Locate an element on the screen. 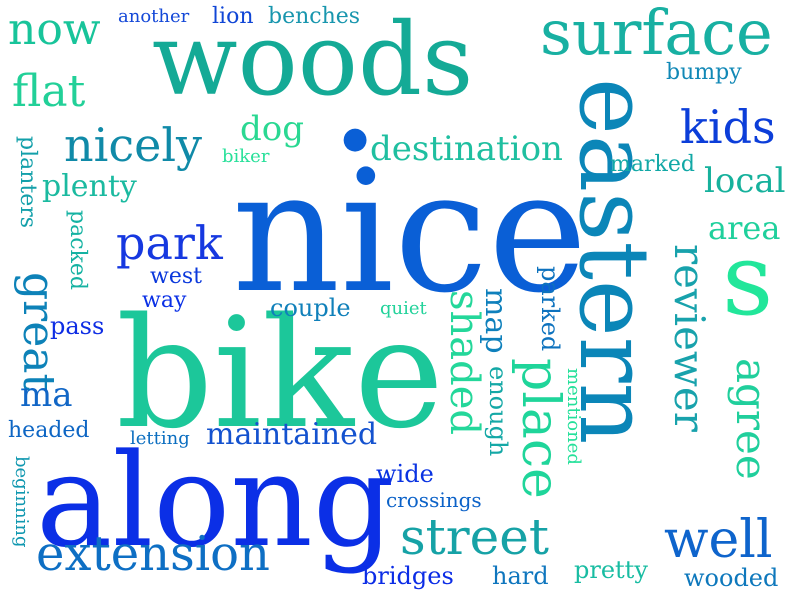 The height and width of the screenshot is (600, 800). word-wide: wide is located at coordinates (405, 474).